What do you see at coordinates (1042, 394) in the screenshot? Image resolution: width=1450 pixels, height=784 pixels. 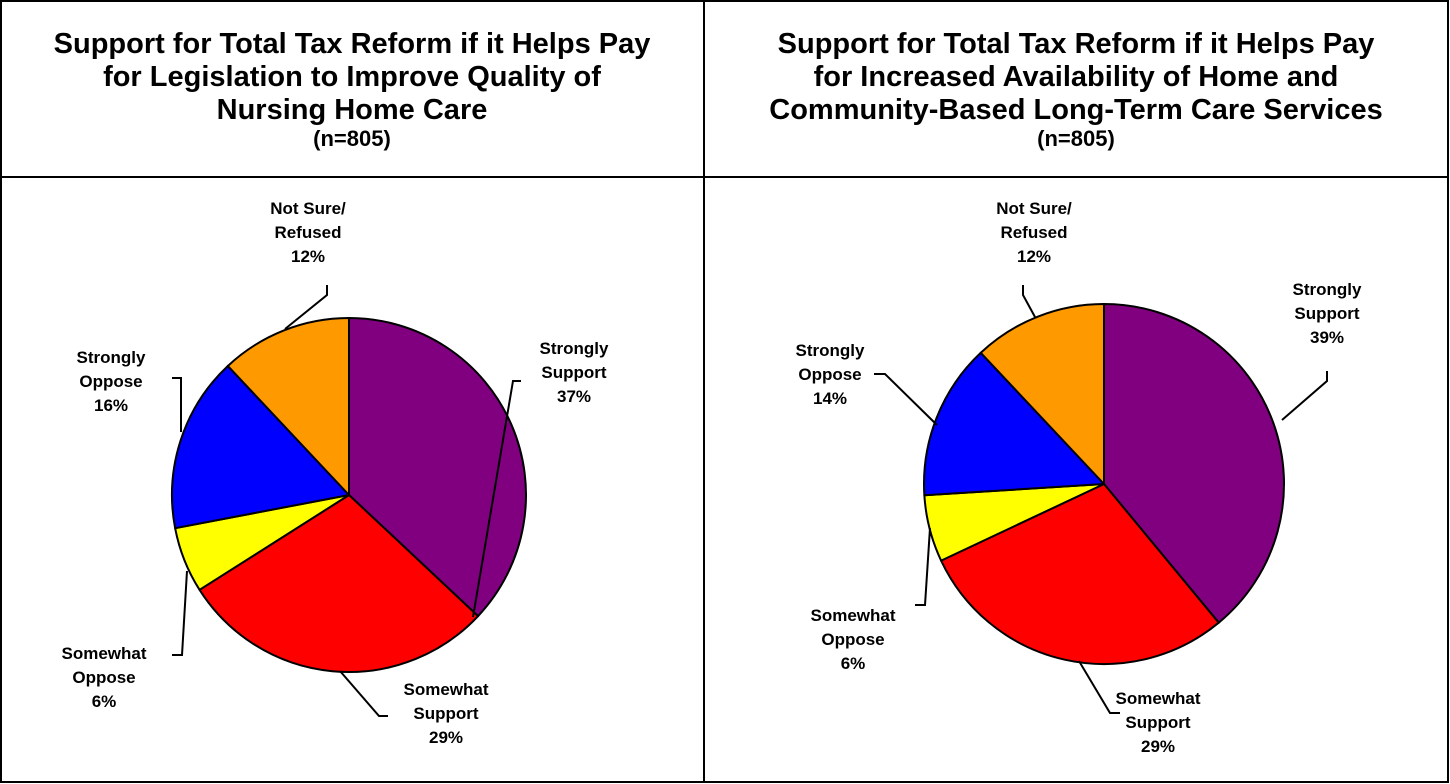 I see `right-slice-not-sure-refused` at bounding box center [1042, 394].